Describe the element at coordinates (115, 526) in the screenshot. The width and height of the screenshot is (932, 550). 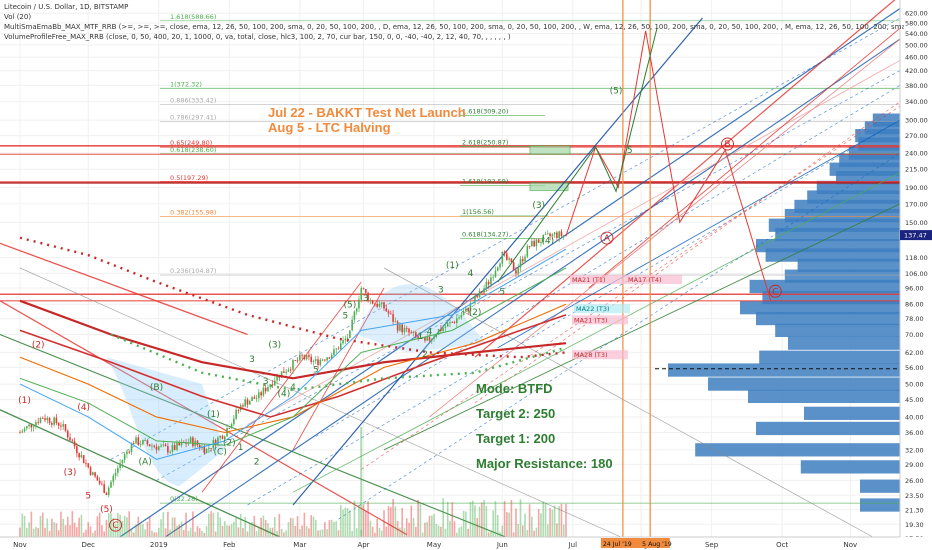
I see `wave-label: C` at that location.